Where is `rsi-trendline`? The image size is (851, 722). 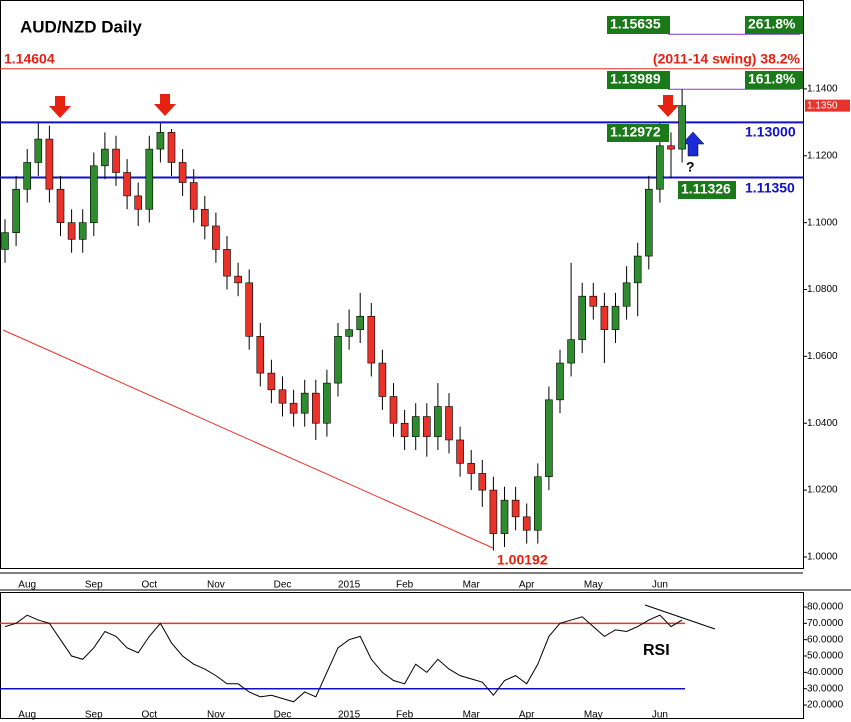
rsi-trendline is located at coordinates (680, 617).